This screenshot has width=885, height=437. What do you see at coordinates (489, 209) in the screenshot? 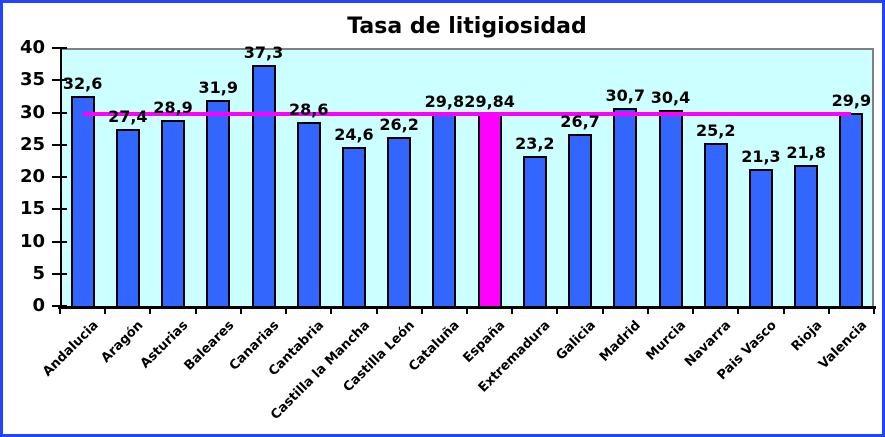
I see `bar-highlight-espana` at bounding box center [489, 209].